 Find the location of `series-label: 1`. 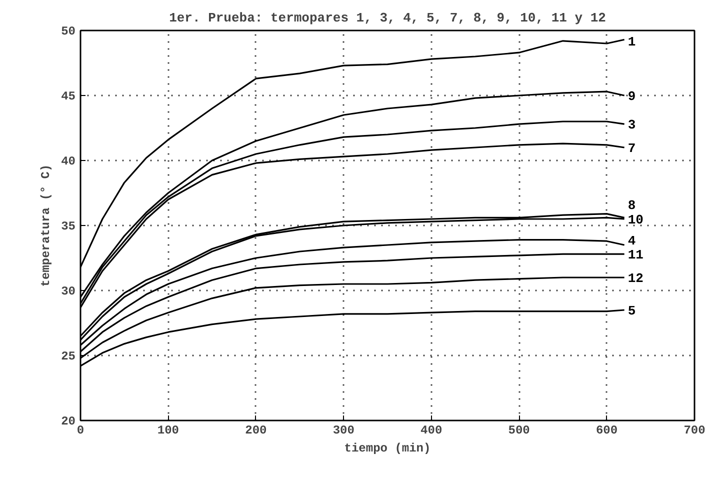

series-label: 1 is located at coordinates (632, 42).